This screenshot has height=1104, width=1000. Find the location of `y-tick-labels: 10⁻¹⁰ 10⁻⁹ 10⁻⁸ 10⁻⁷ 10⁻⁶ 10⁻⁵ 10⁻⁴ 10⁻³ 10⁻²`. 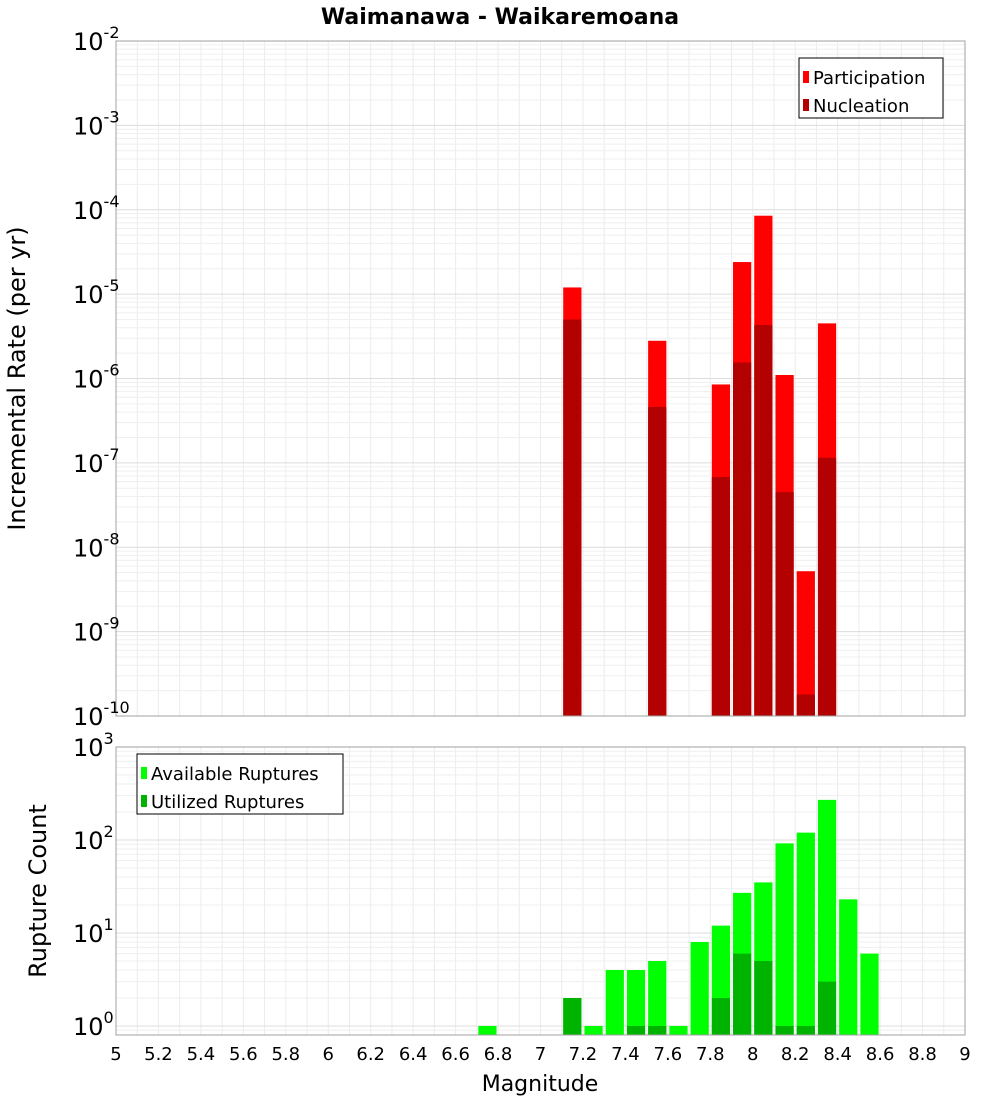

y-tick-labels: 10⁻¹⁰ 10⁻⁹ 10⁻⁸ 10⁻⁷ 10⁻⁶ 10⁻⁵ 10⁻⁴ 10⁻³ 10⁻² is located at coordinates (101, 377).